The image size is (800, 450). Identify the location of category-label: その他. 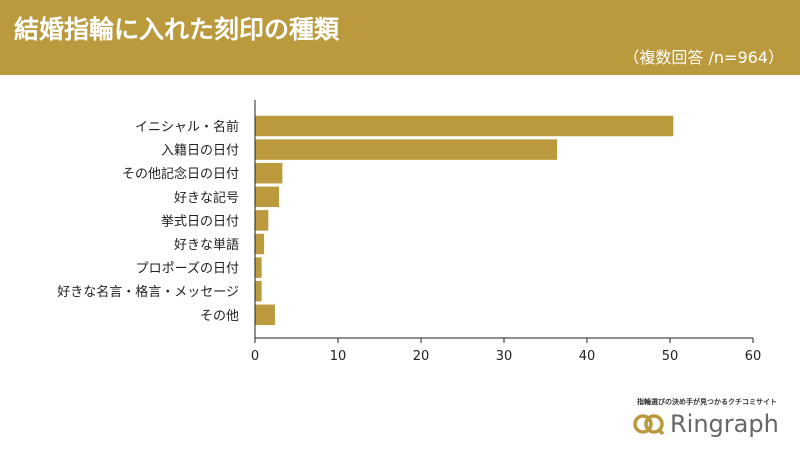
(219, 316).